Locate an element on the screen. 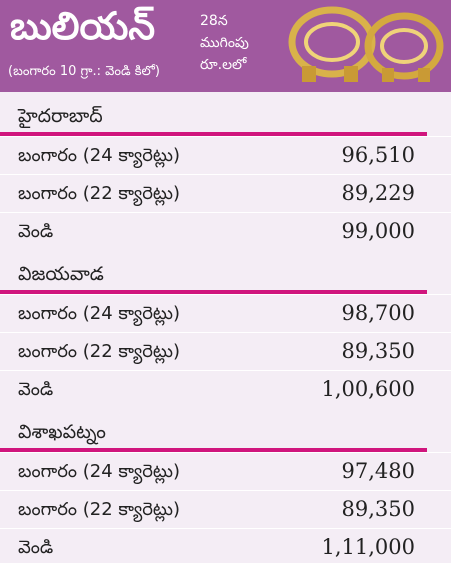 This screenshot has width=451, height=563. price: 89,229 is located at coordinates (378, 193).